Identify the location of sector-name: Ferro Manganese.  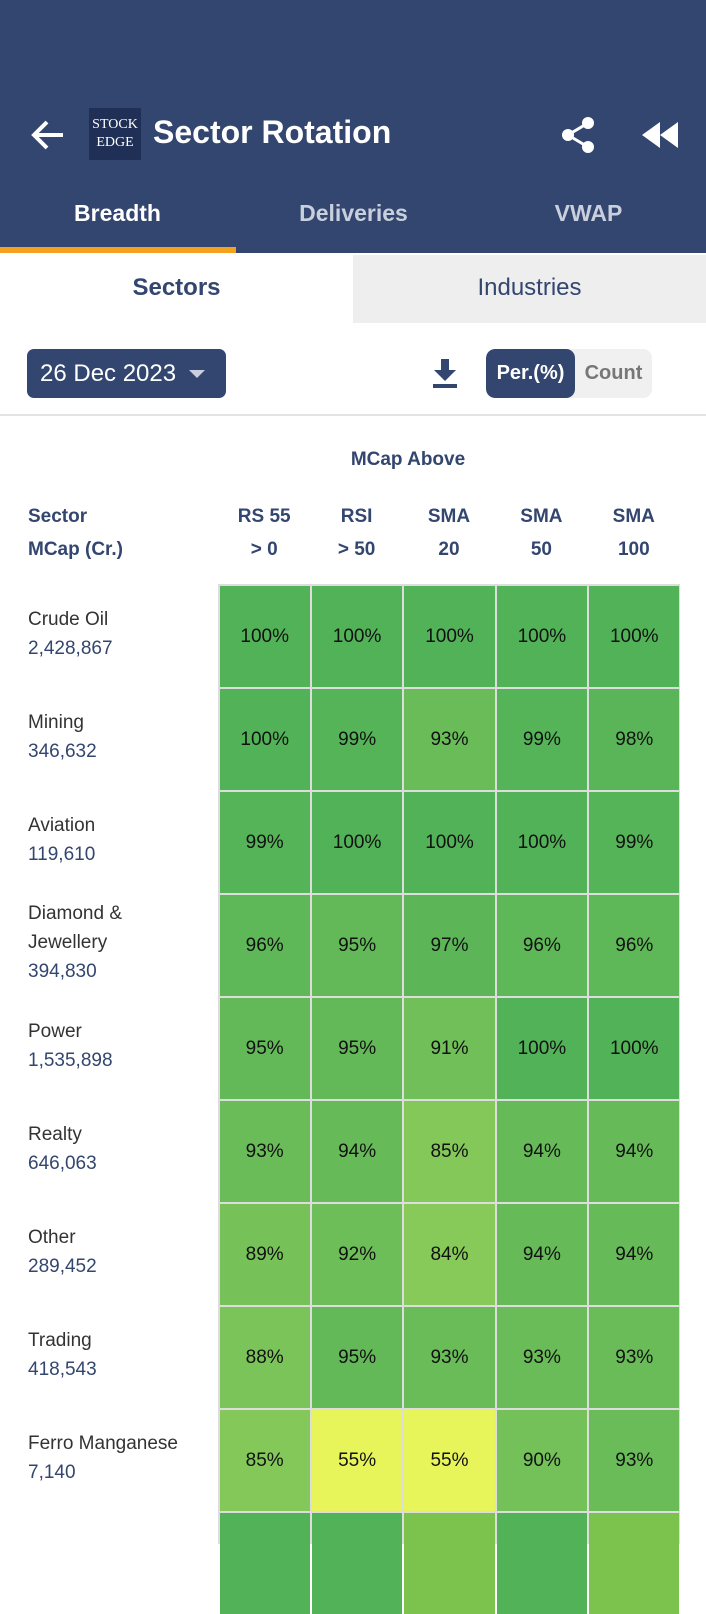
(103, 1443).